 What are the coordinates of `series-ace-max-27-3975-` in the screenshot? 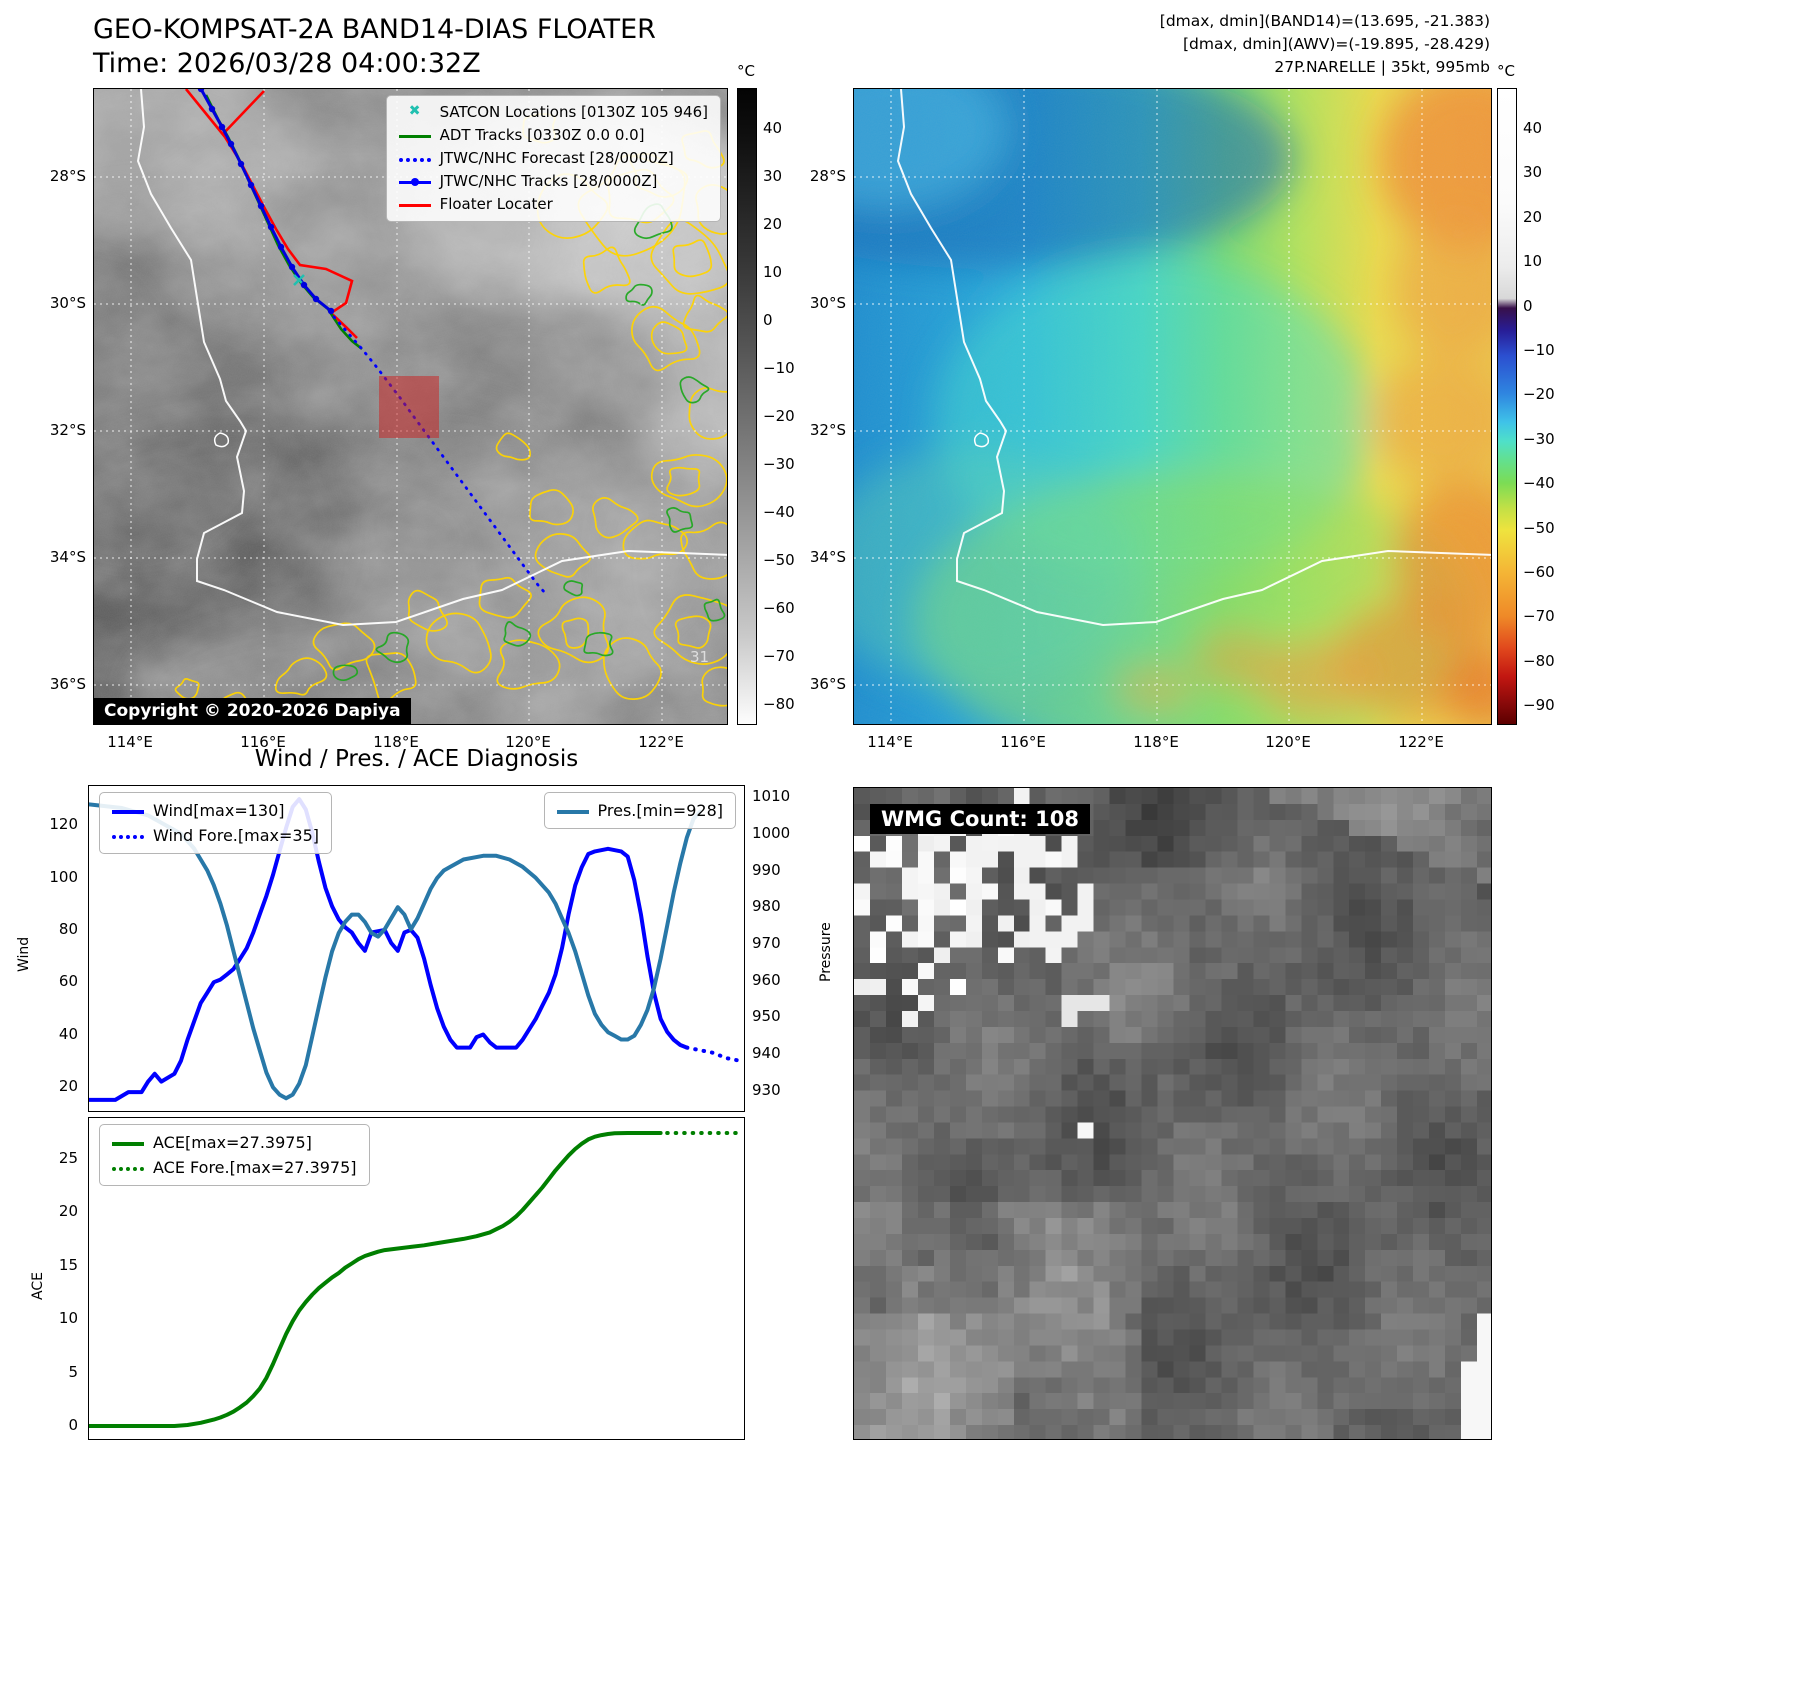 It's located at (376, 1279).